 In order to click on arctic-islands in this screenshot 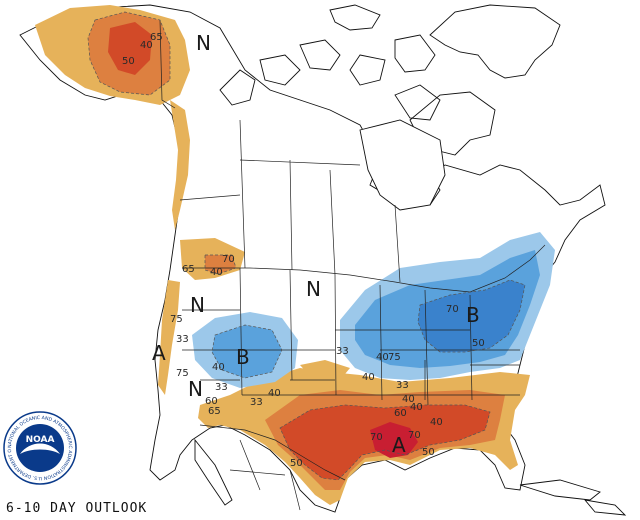, I will do `click(330, 62)`.